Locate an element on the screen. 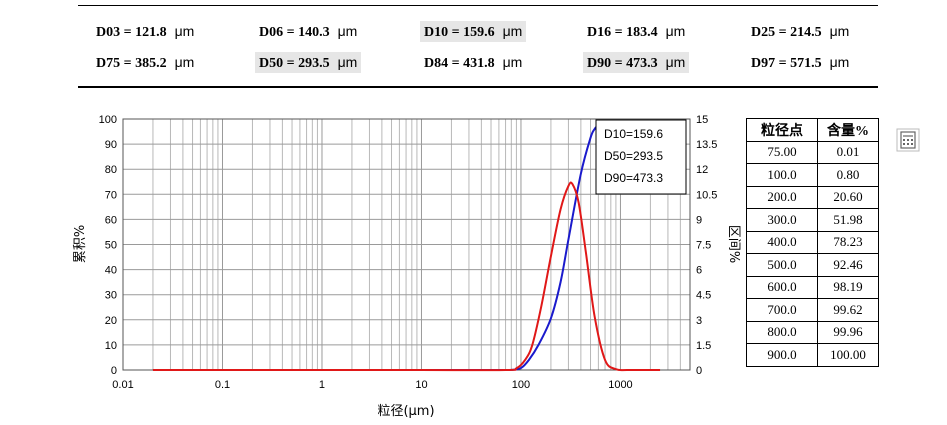  d-value-label: D16 is located at coordinates (599, 32).